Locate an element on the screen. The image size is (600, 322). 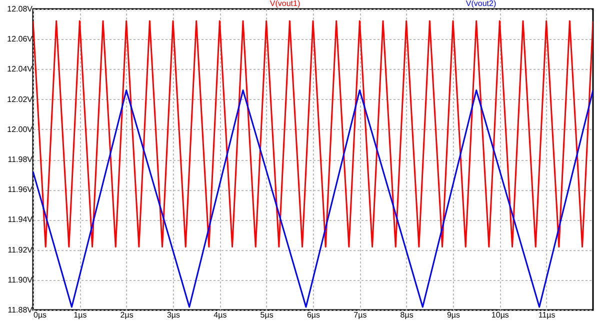
series-label: V(vout1) is located at coordinates (285, 4).